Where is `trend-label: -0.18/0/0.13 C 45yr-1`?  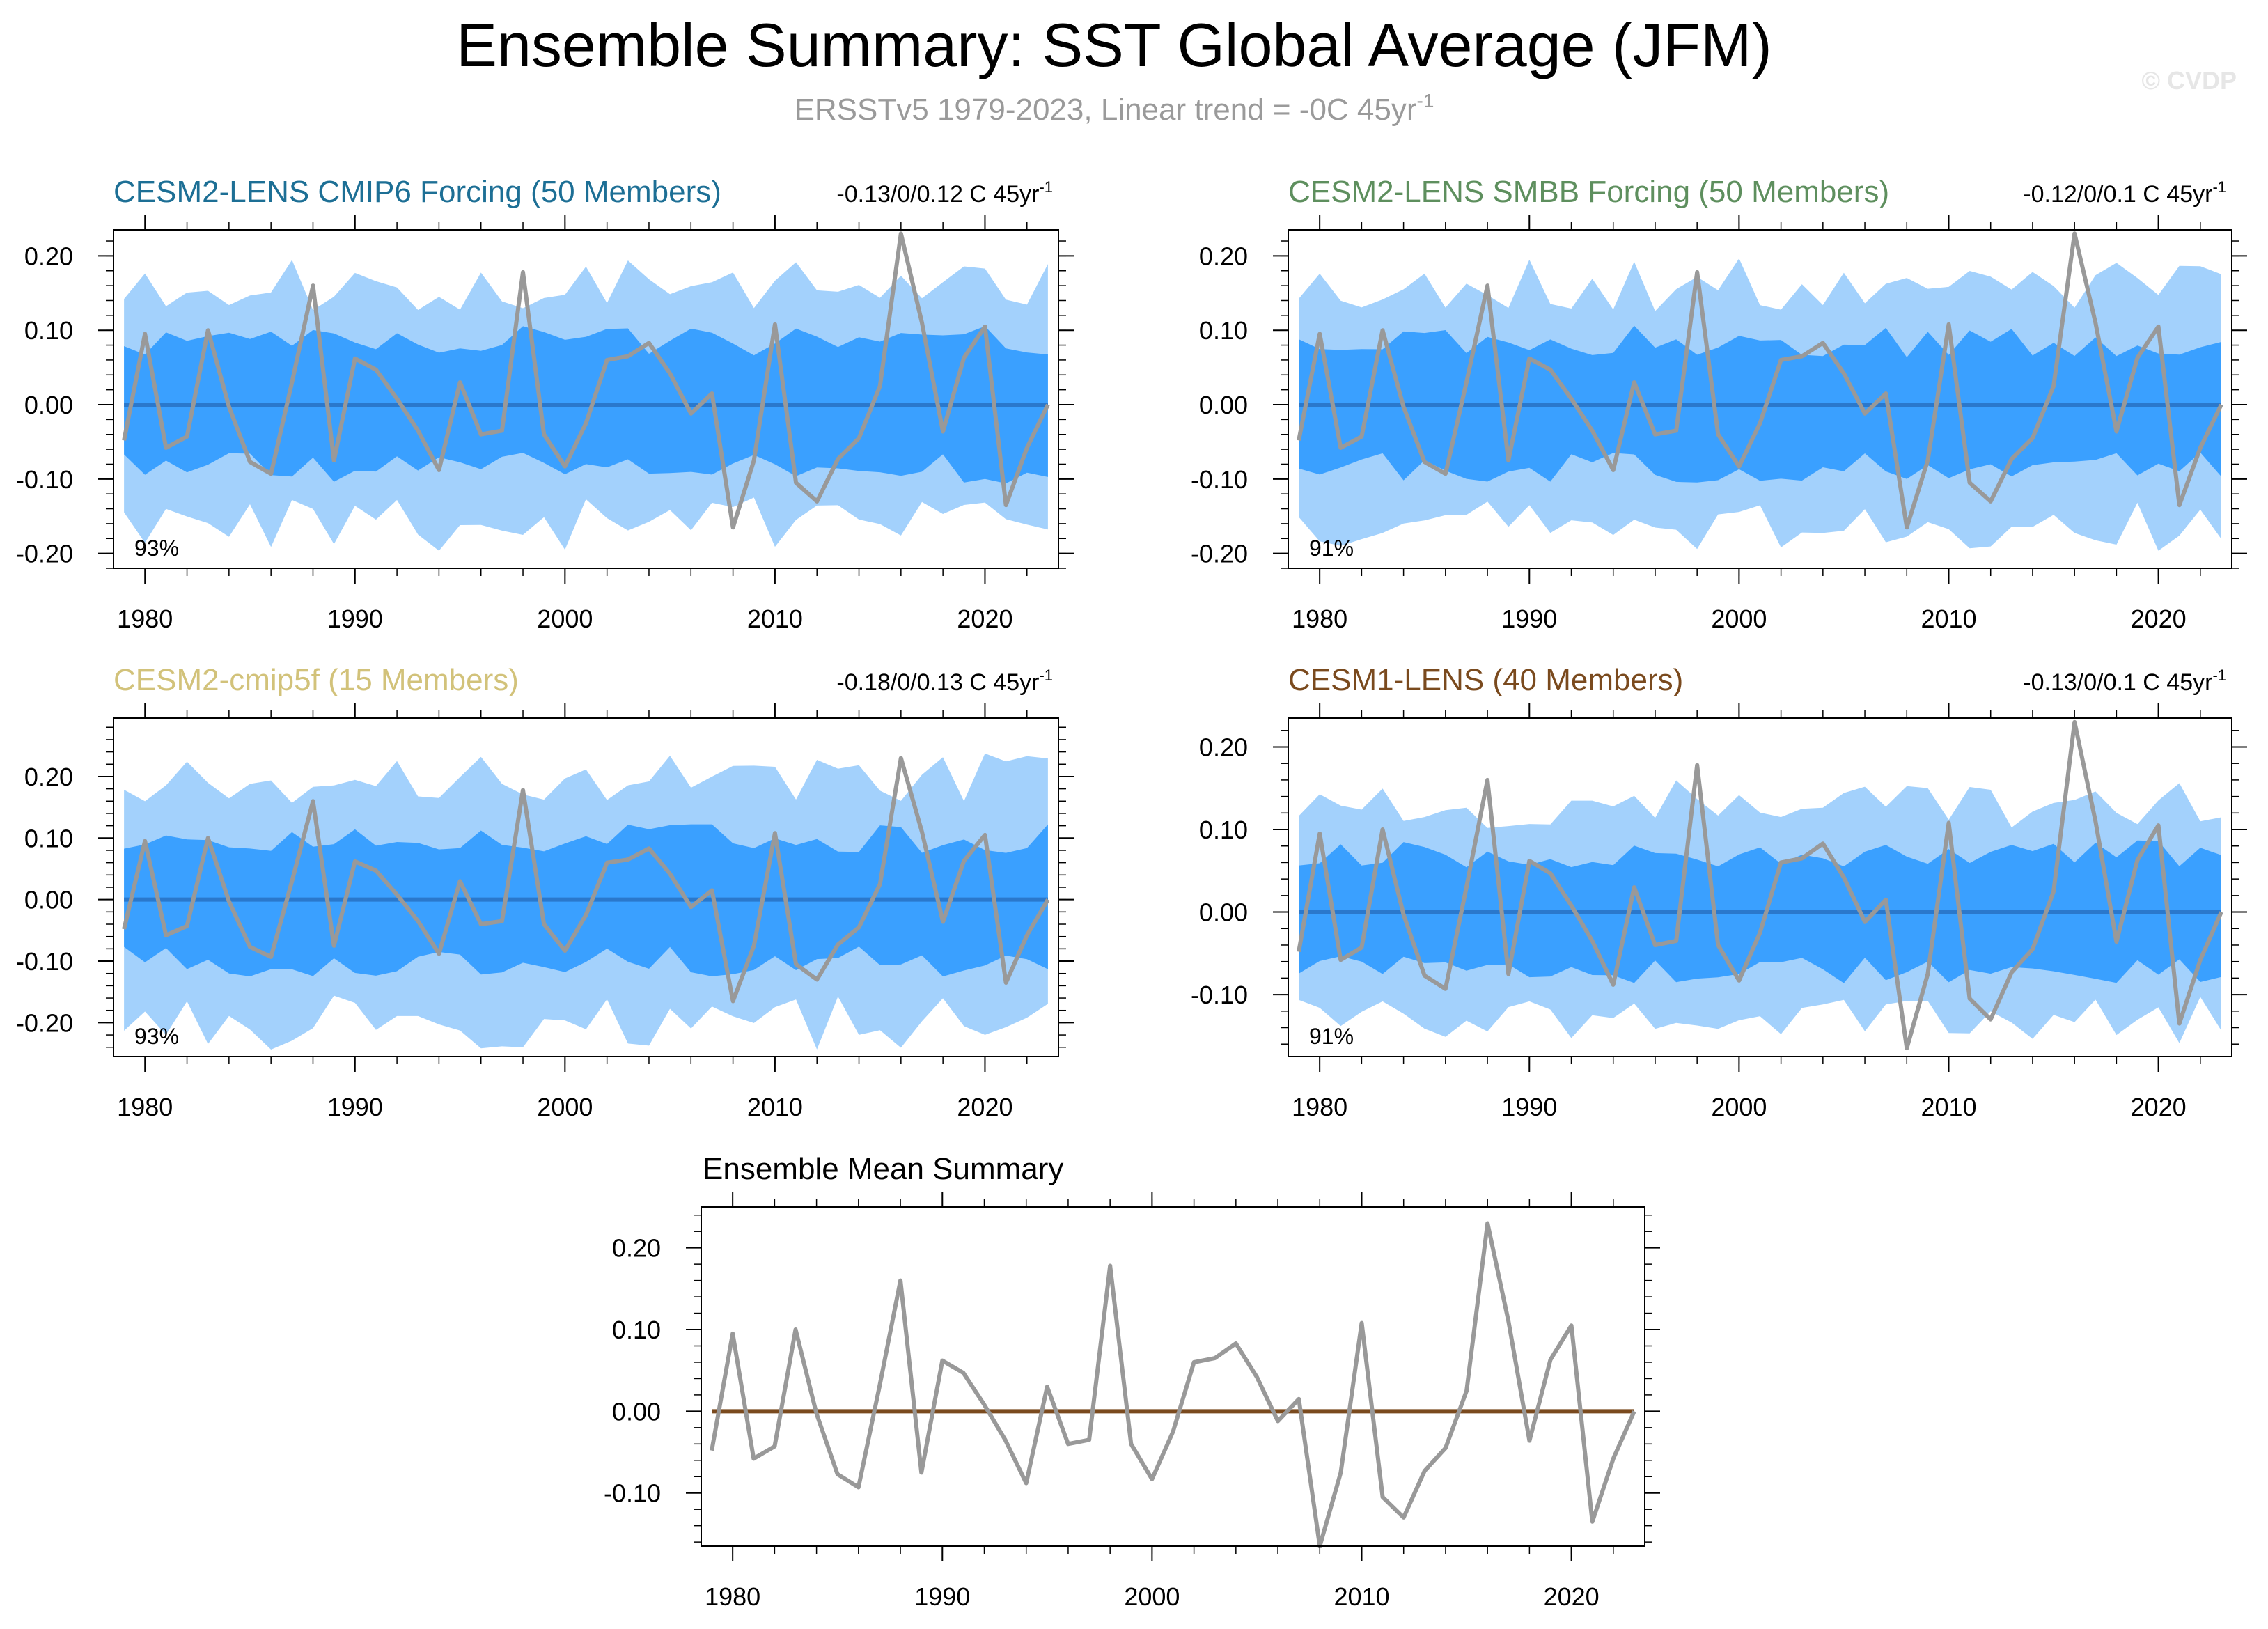 trend-label: -0.18/0/0.13 C 45yr-1 is located at coordinates (944, 681).